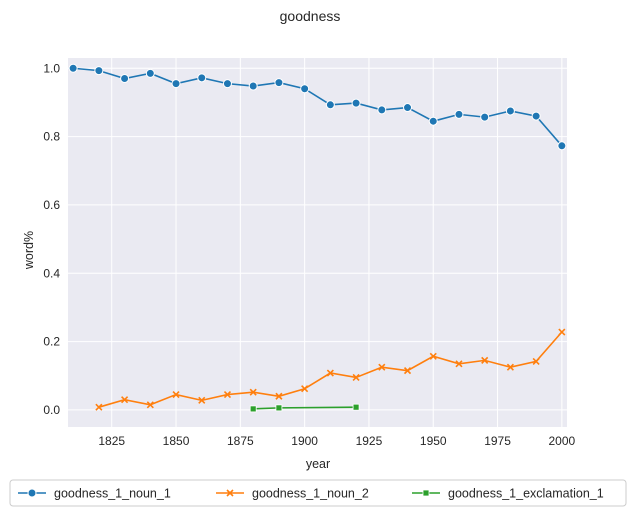 The width and height of the screenshot is (636, 515). Describe the element at coordinates (240, 441) in the screenshot. I see `x-tick-label: 1875` at that location.